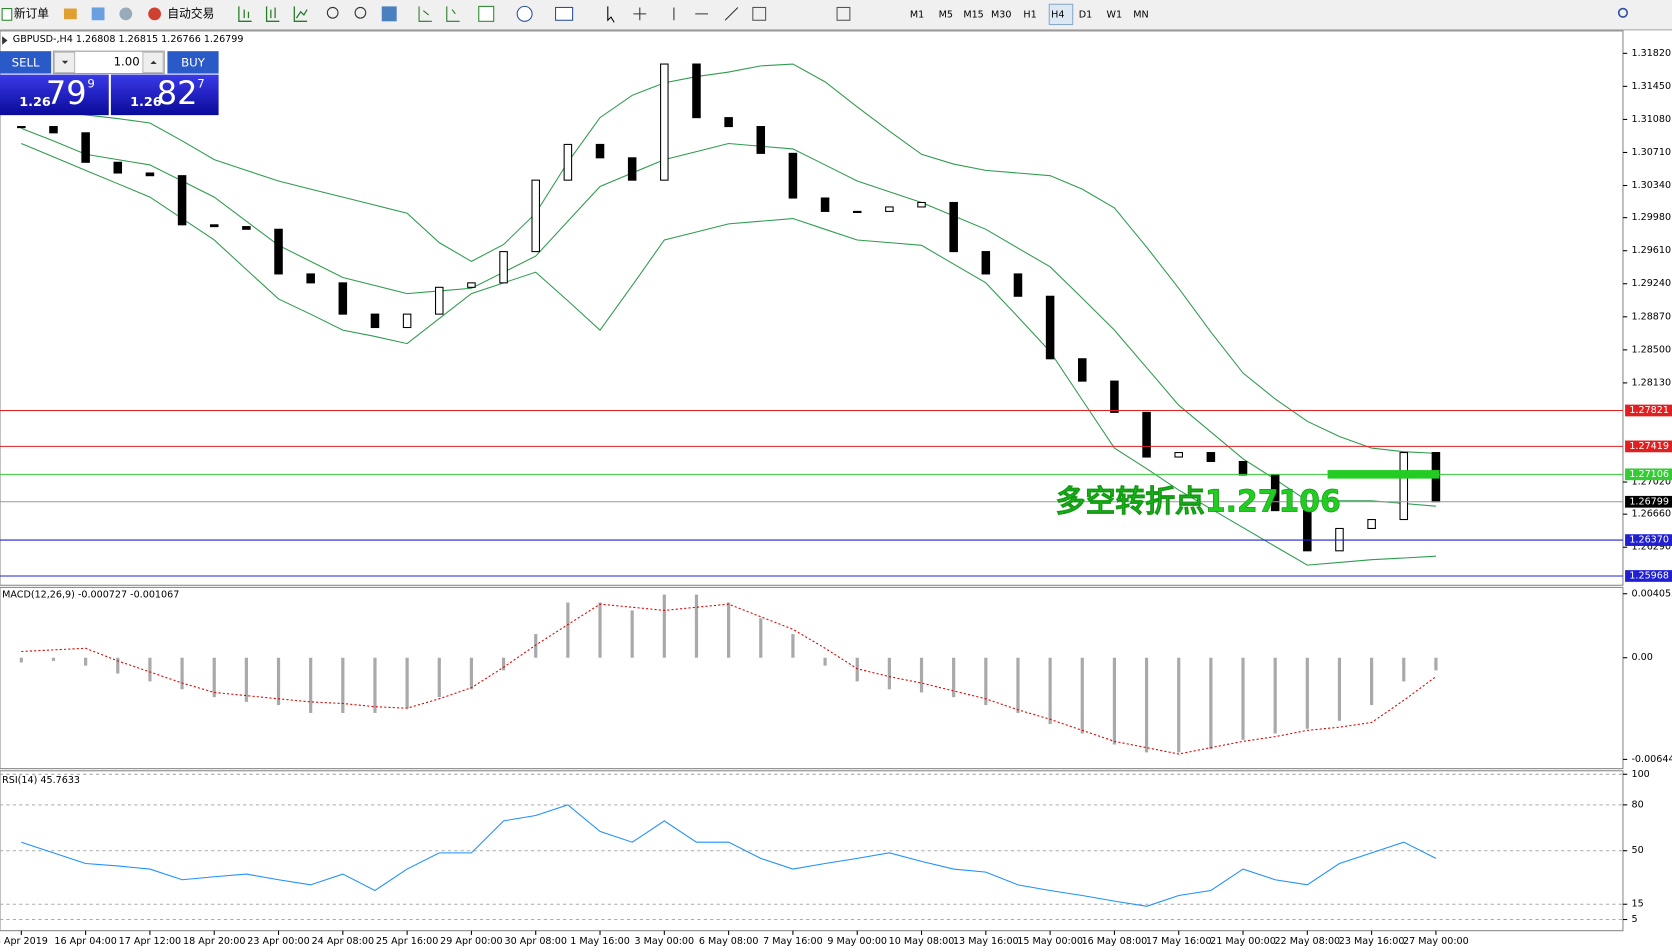  Describe the element at coordinates (1050, 941) in the screenshot. I see `x-tick-label: 15 May 00:00` at that location.